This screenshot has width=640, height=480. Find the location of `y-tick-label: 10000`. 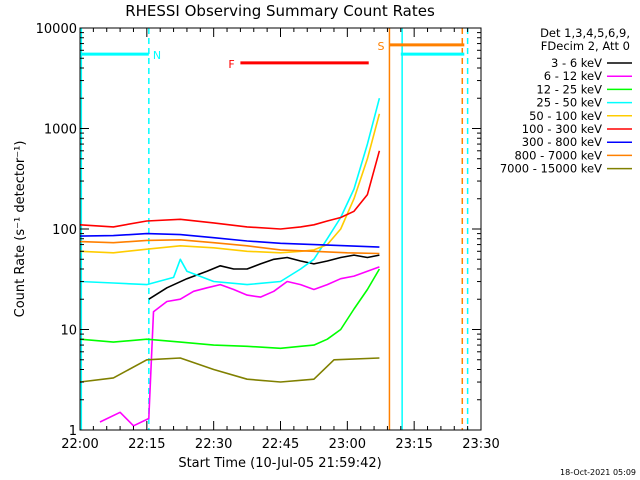

y-tick-label: 10000 is located at coordinates (56, 29).